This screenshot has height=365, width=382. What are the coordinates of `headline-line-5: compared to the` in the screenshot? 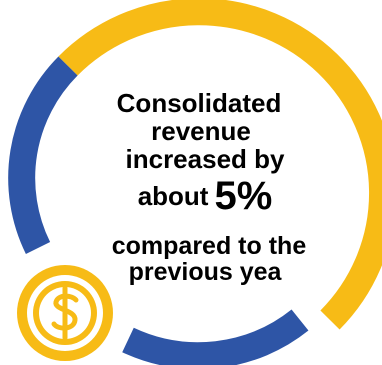 It's located at (209, 246).